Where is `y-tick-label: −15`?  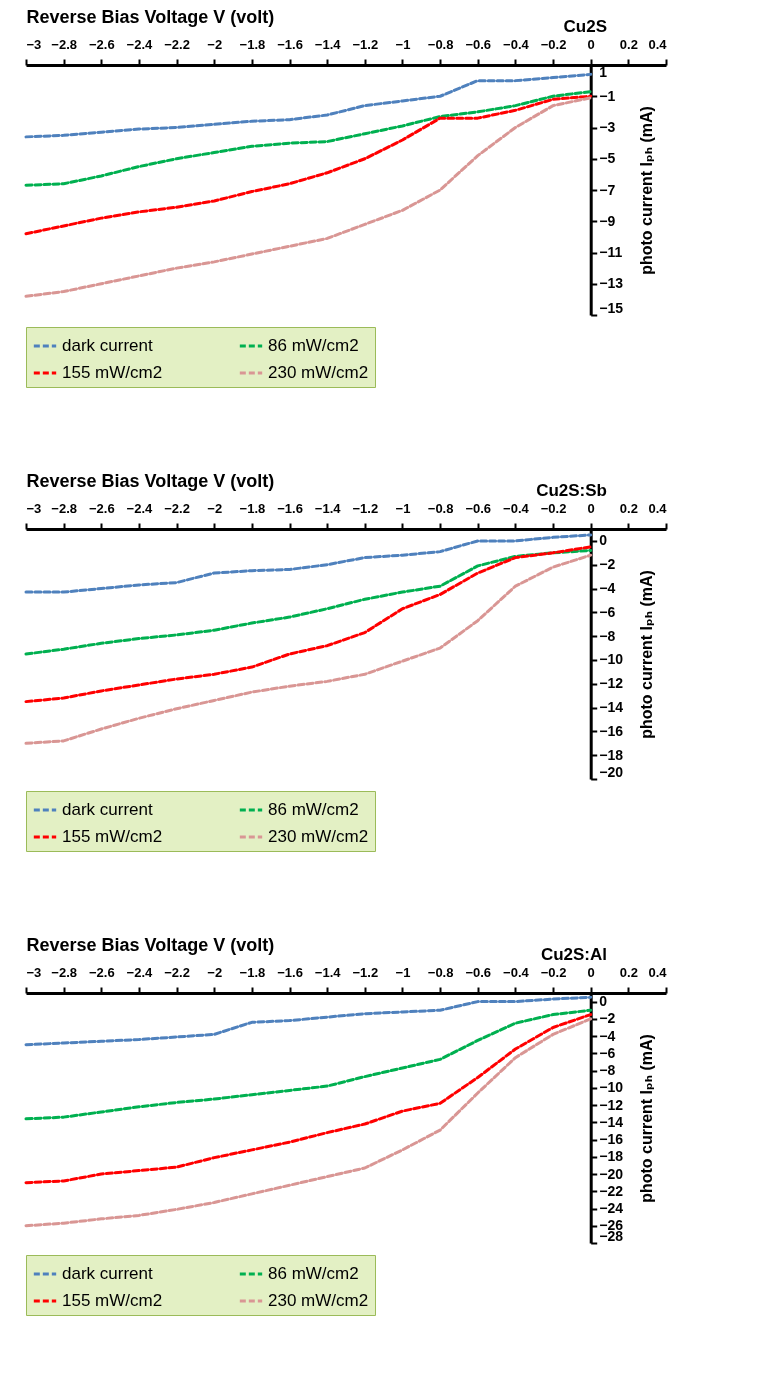
y-tick-label: −15 is located at coordinates (611, 307).